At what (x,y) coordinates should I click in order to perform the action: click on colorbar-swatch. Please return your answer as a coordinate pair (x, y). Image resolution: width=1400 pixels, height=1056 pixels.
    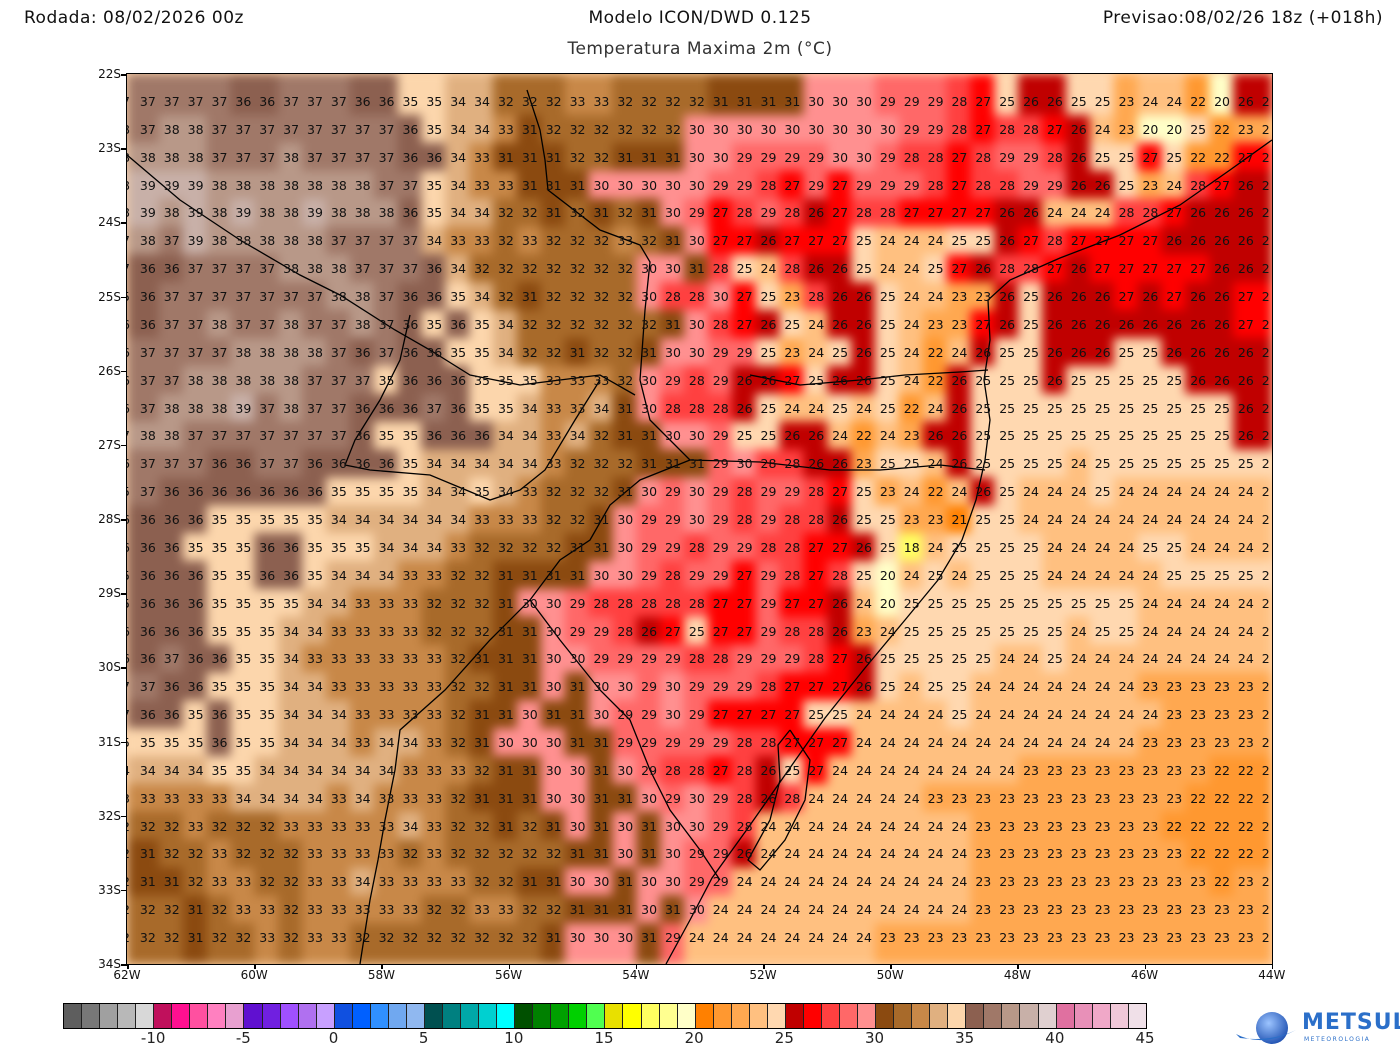
    Looking at the image, I should click on (1011, 1016).